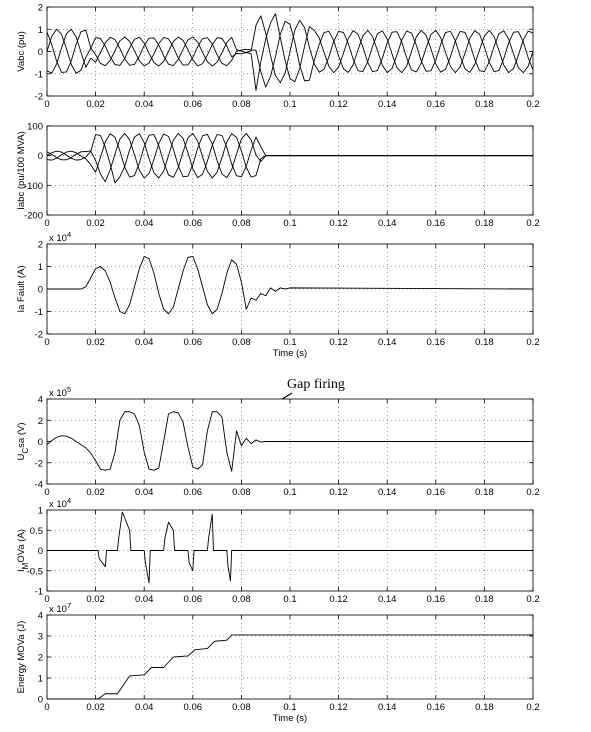 This screenshot has height=732, width=591. Describe the element at coordinates (40, 637) in the screenshot. I see `y-tick-label: 3` at that location.